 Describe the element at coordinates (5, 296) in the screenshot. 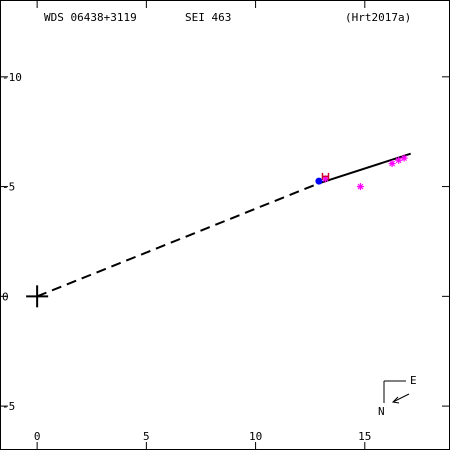

I see `y-tick-label: 0` at that location.